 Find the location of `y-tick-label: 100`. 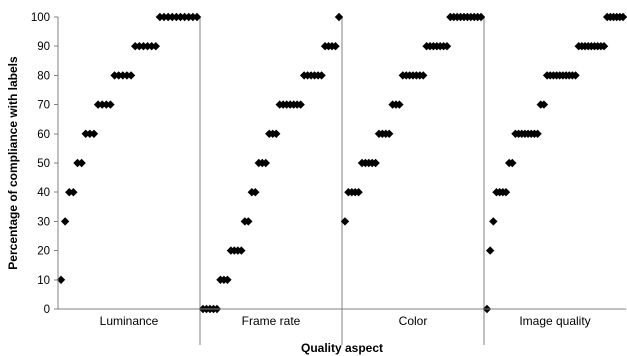

y-tick-label: 100 is located at coordinates (40, 18).